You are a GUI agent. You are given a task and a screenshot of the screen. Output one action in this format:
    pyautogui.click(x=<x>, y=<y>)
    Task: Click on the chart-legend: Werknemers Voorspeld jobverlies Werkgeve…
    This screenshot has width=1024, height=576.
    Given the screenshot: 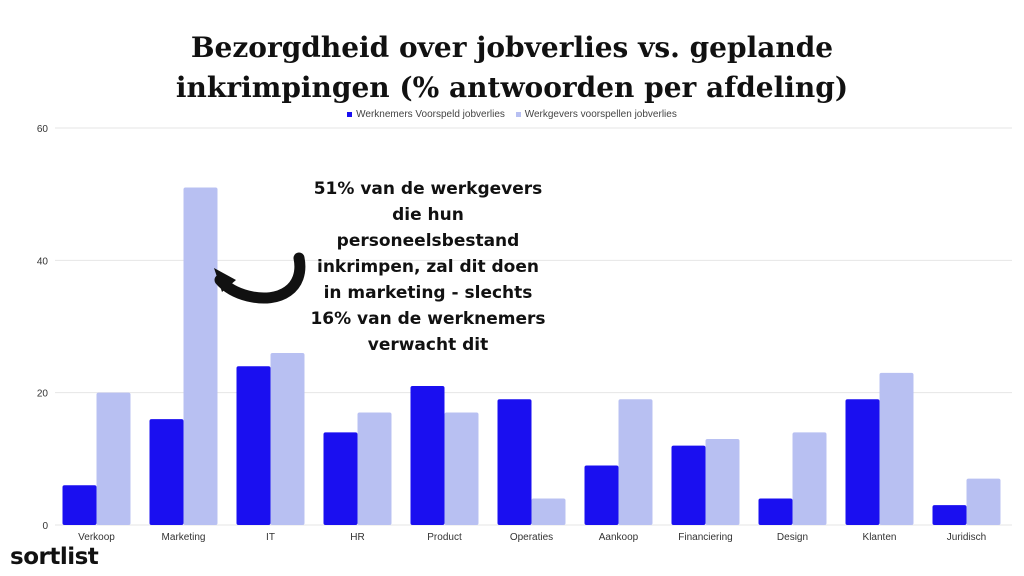 What is the action you would take?
    pyautogui.click(x=512, y=114)
    